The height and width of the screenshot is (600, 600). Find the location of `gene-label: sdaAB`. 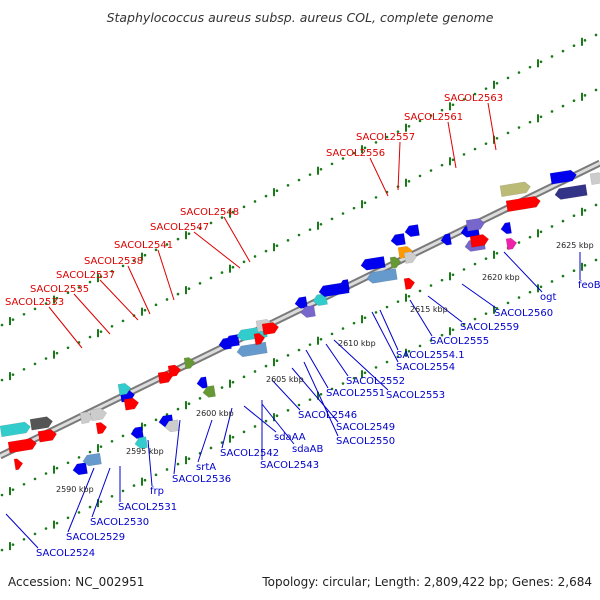

gene-label: sdaAB is located at coordinates (308, 449).